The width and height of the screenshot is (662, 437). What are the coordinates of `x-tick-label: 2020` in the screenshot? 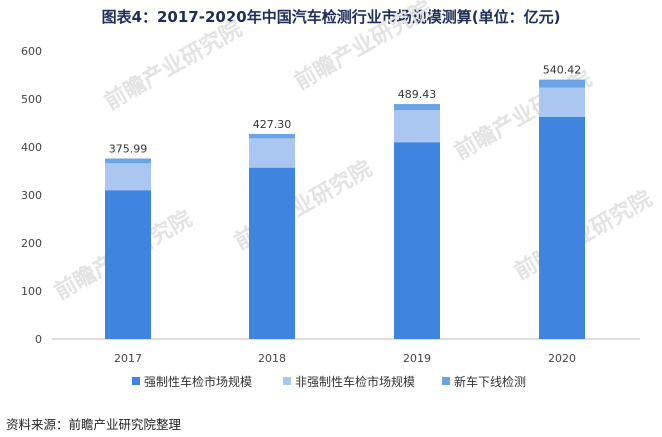 It's located at (562, 358).